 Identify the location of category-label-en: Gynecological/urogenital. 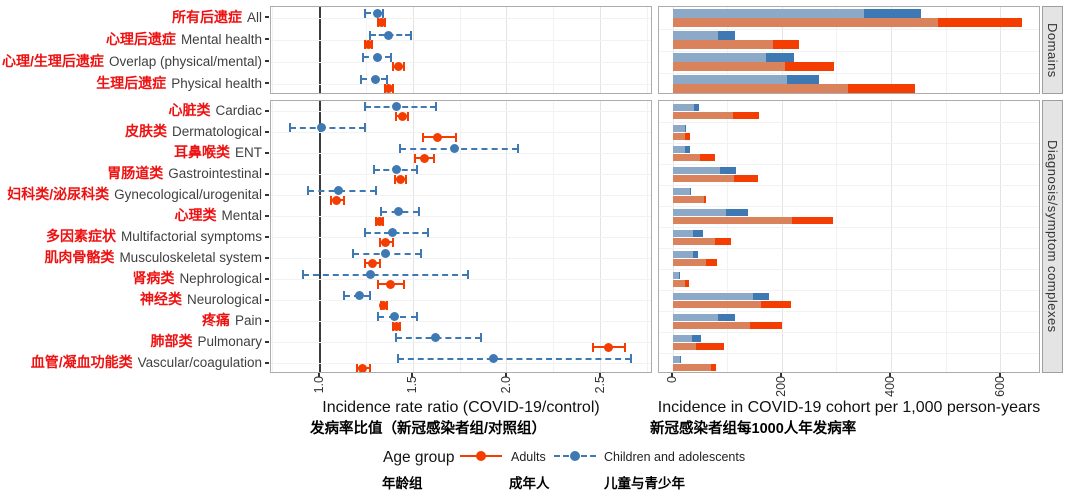
(188, 194).